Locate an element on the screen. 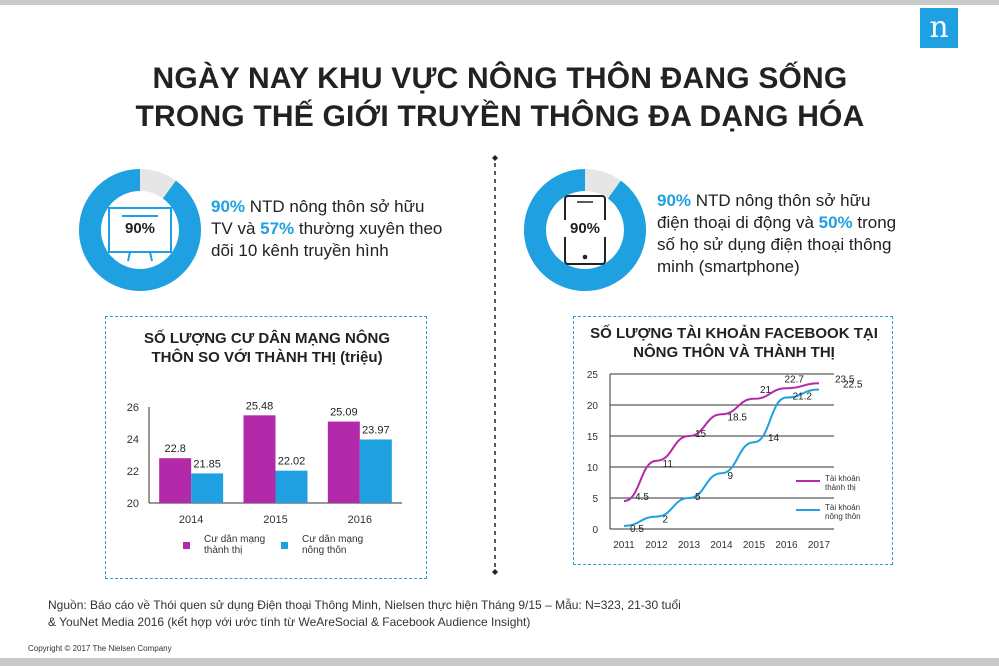  line-label-rural-2014: 9 is located at coordinates (731, 476).